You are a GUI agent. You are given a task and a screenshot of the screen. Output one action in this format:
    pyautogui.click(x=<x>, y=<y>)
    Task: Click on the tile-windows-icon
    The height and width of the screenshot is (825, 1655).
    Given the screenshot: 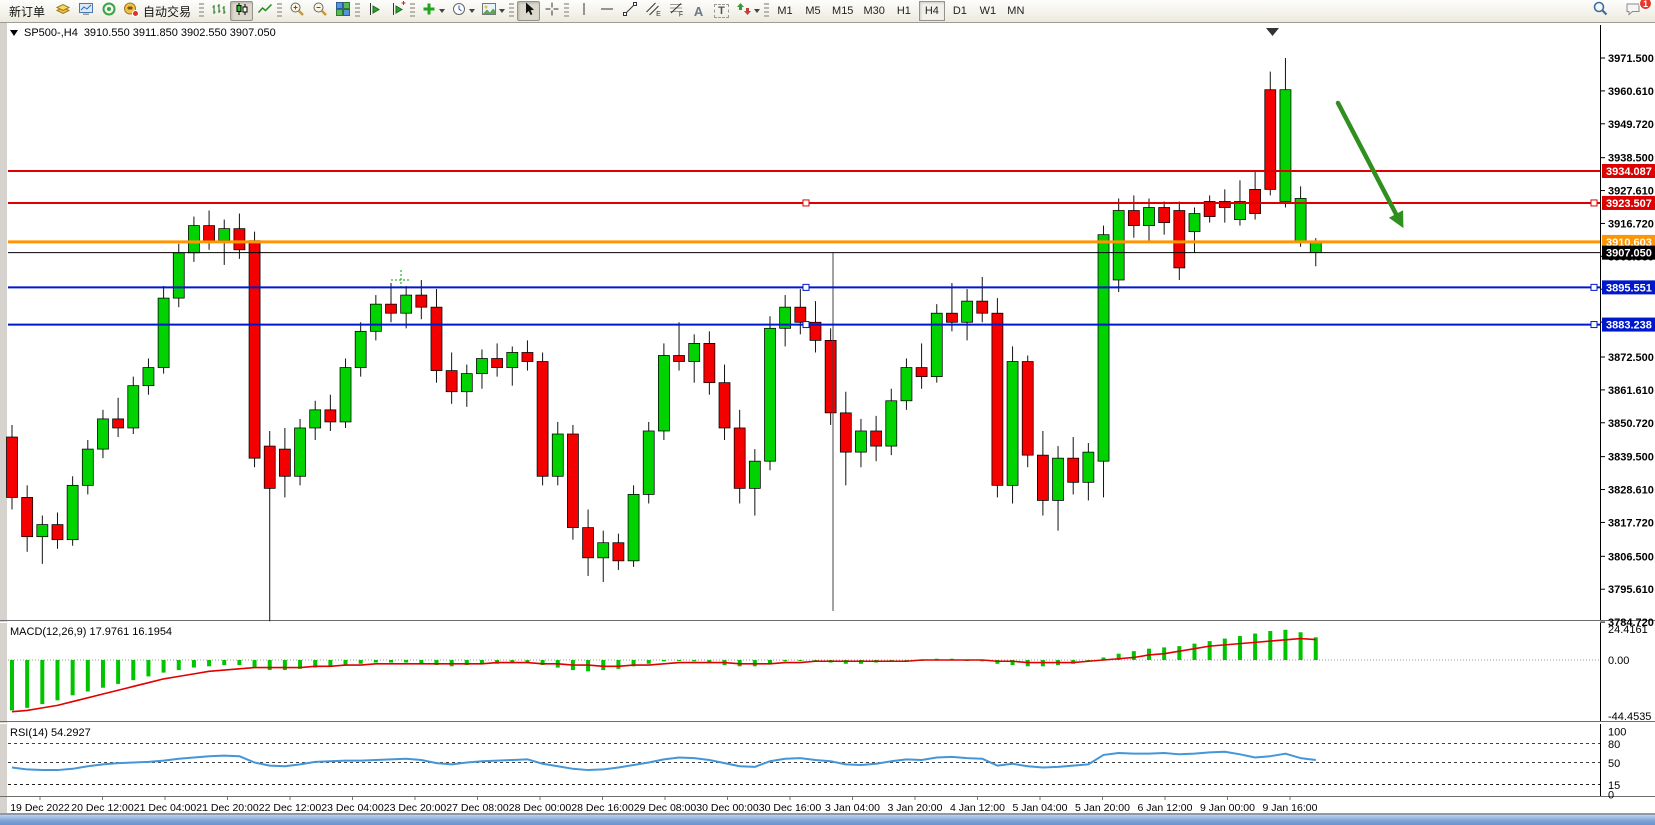 What is the action you would take?
    pyautogui.click(x=343, y=11)
    